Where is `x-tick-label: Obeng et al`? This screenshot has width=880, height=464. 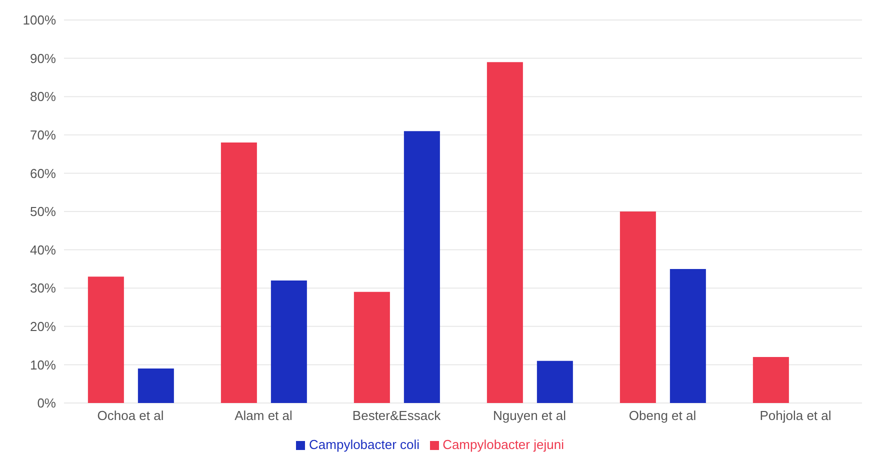
x-tick-label: Obeng et al is located at coordinates (662, 416).